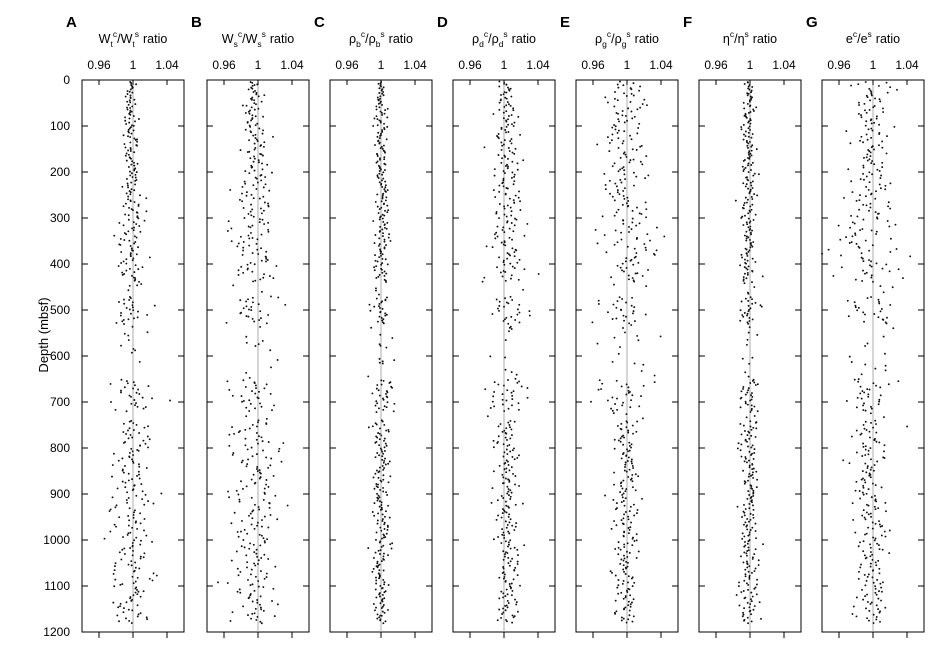  Describe the element at coordinates (401, 39) in the screenshot. I see `panel-title-ratio: ratio` at that location.